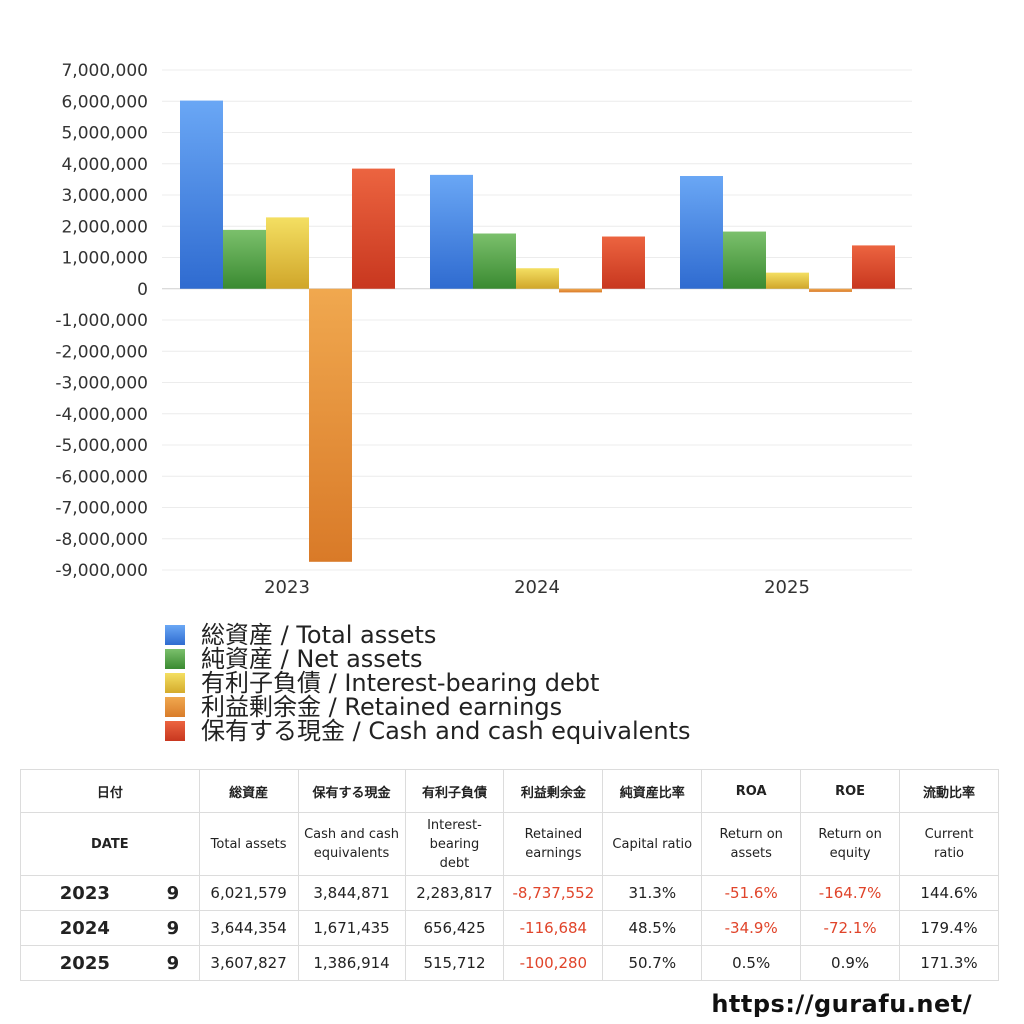  I want to click on header-roa-en: Return on assets, so click(751, 844).